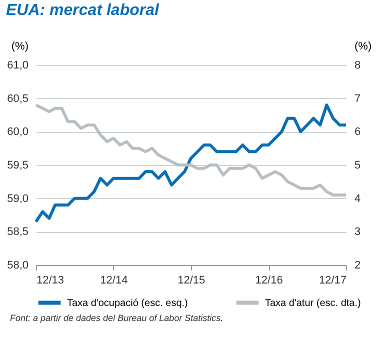 This screenshot has height=338, width=391. Describe the element at coordinates (82, 10) in the screenshot. I see `chart-title: EUA: mercat laboral` at that location.